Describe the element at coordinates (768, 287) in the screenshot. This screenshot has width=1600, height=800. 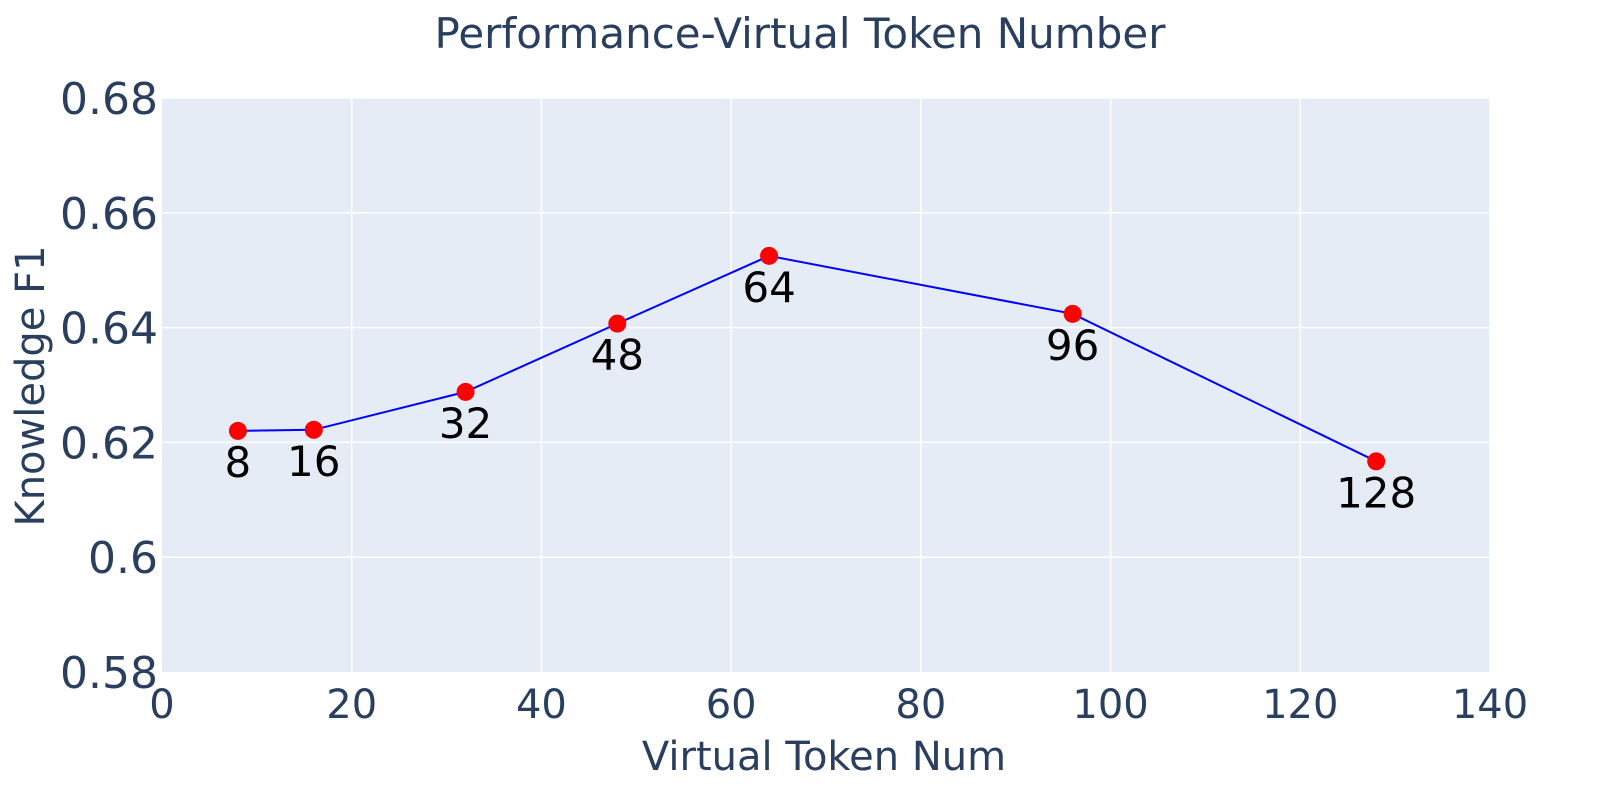
I see `data-point-label: 64` at that location.